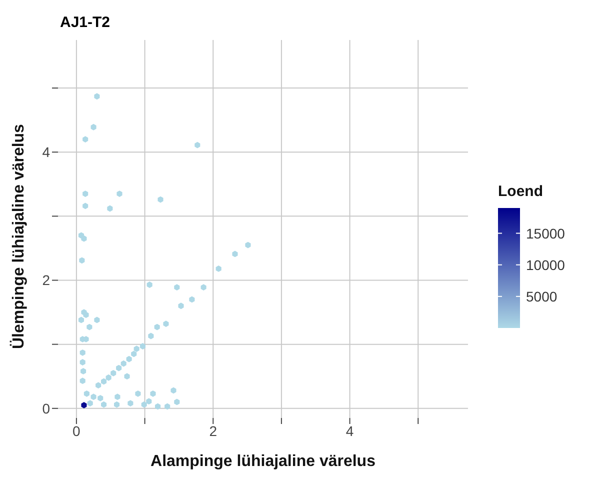 Image resolution: width=592 pixels, height=497 pixels. What do you see at coordinates (46, 408) in the screenshot?
I see `y-tick-label: 0` at bounding box center [46, 408].